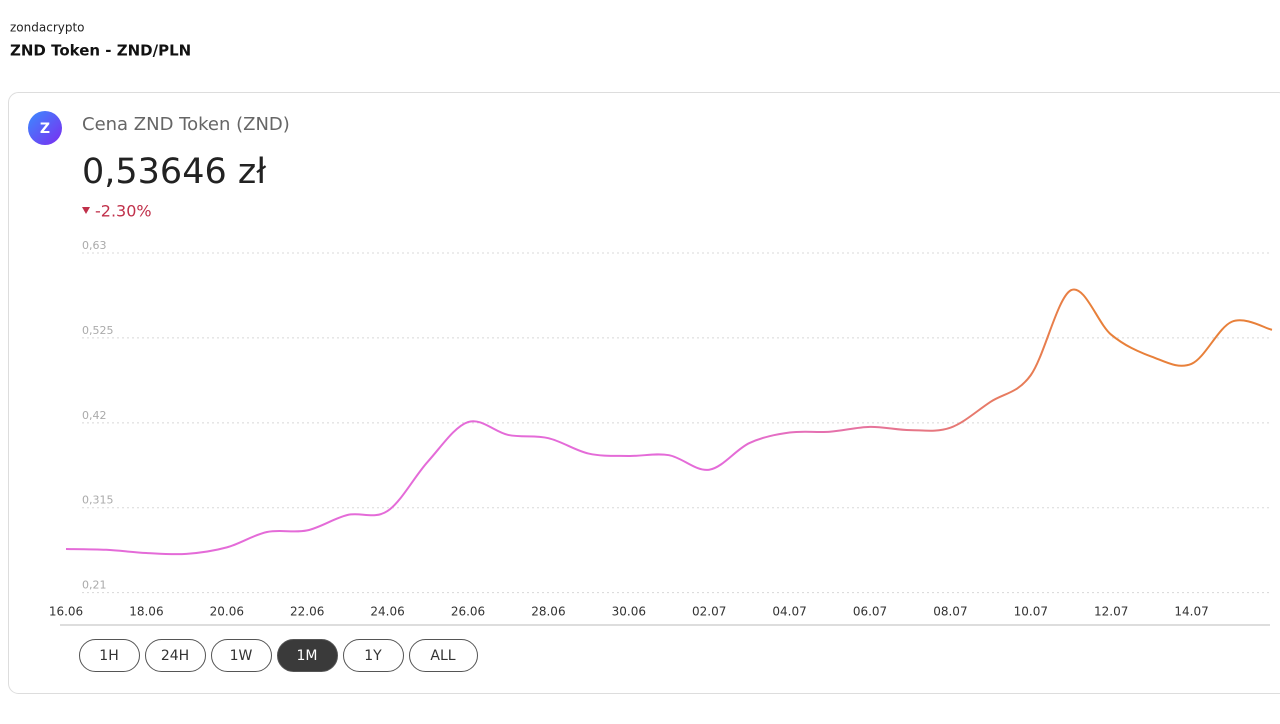 The width and height of the screenshot is (1280, 724). I want to click on x-tick-label: 24.06, so click(387, 612).